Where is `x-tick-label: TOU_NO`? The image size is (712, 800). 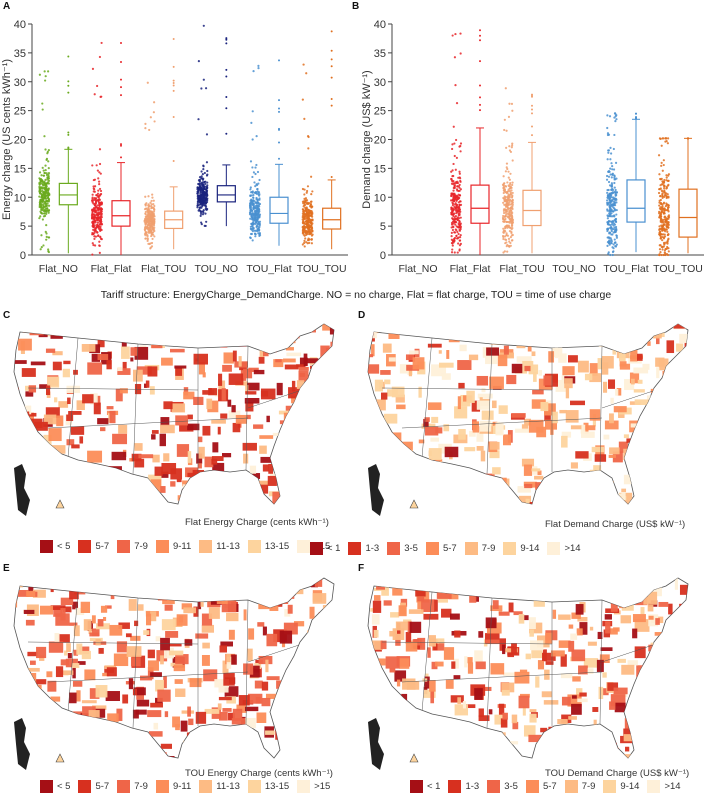
x-tick-label: TOU_NO is located at coordinates (217, 269).